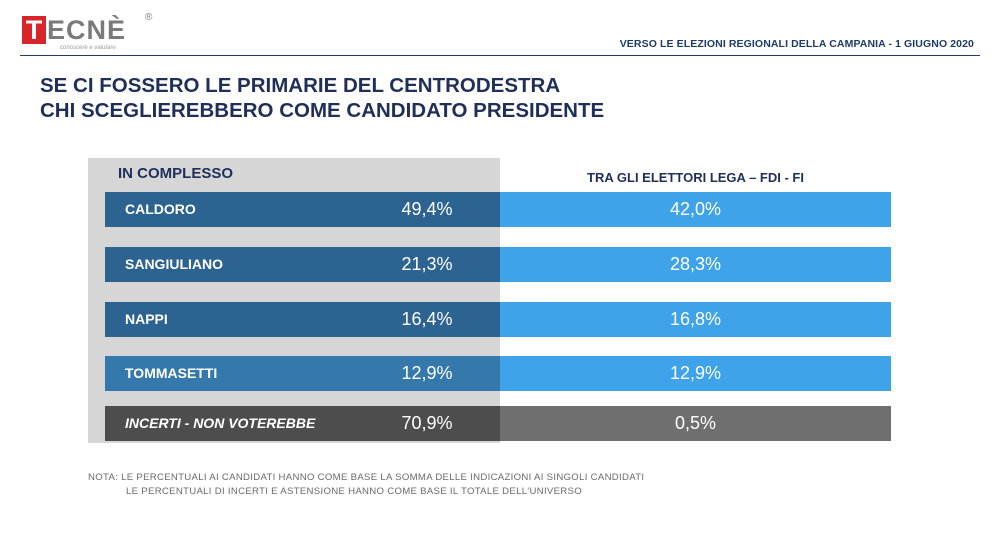 Image resolution: width=1000 pixels, height=536 pixels. Describe the element at coordinates (302, 319) in the screenshot. I see `overall-cell: NAPPI 16,4%` at that location.